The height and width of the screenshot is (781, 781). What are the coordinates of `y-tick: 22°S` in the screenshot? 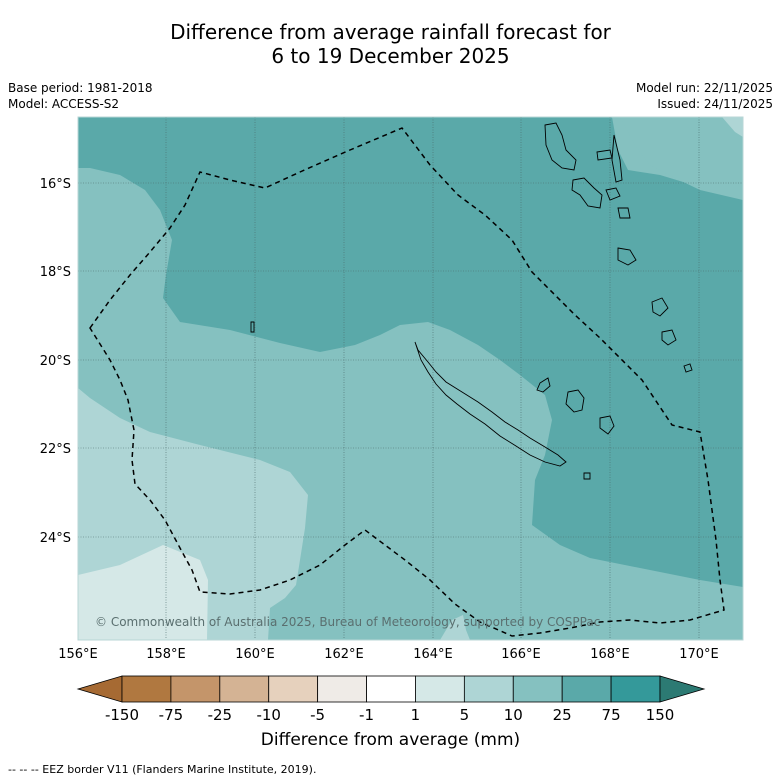 It's located at (55, 449).